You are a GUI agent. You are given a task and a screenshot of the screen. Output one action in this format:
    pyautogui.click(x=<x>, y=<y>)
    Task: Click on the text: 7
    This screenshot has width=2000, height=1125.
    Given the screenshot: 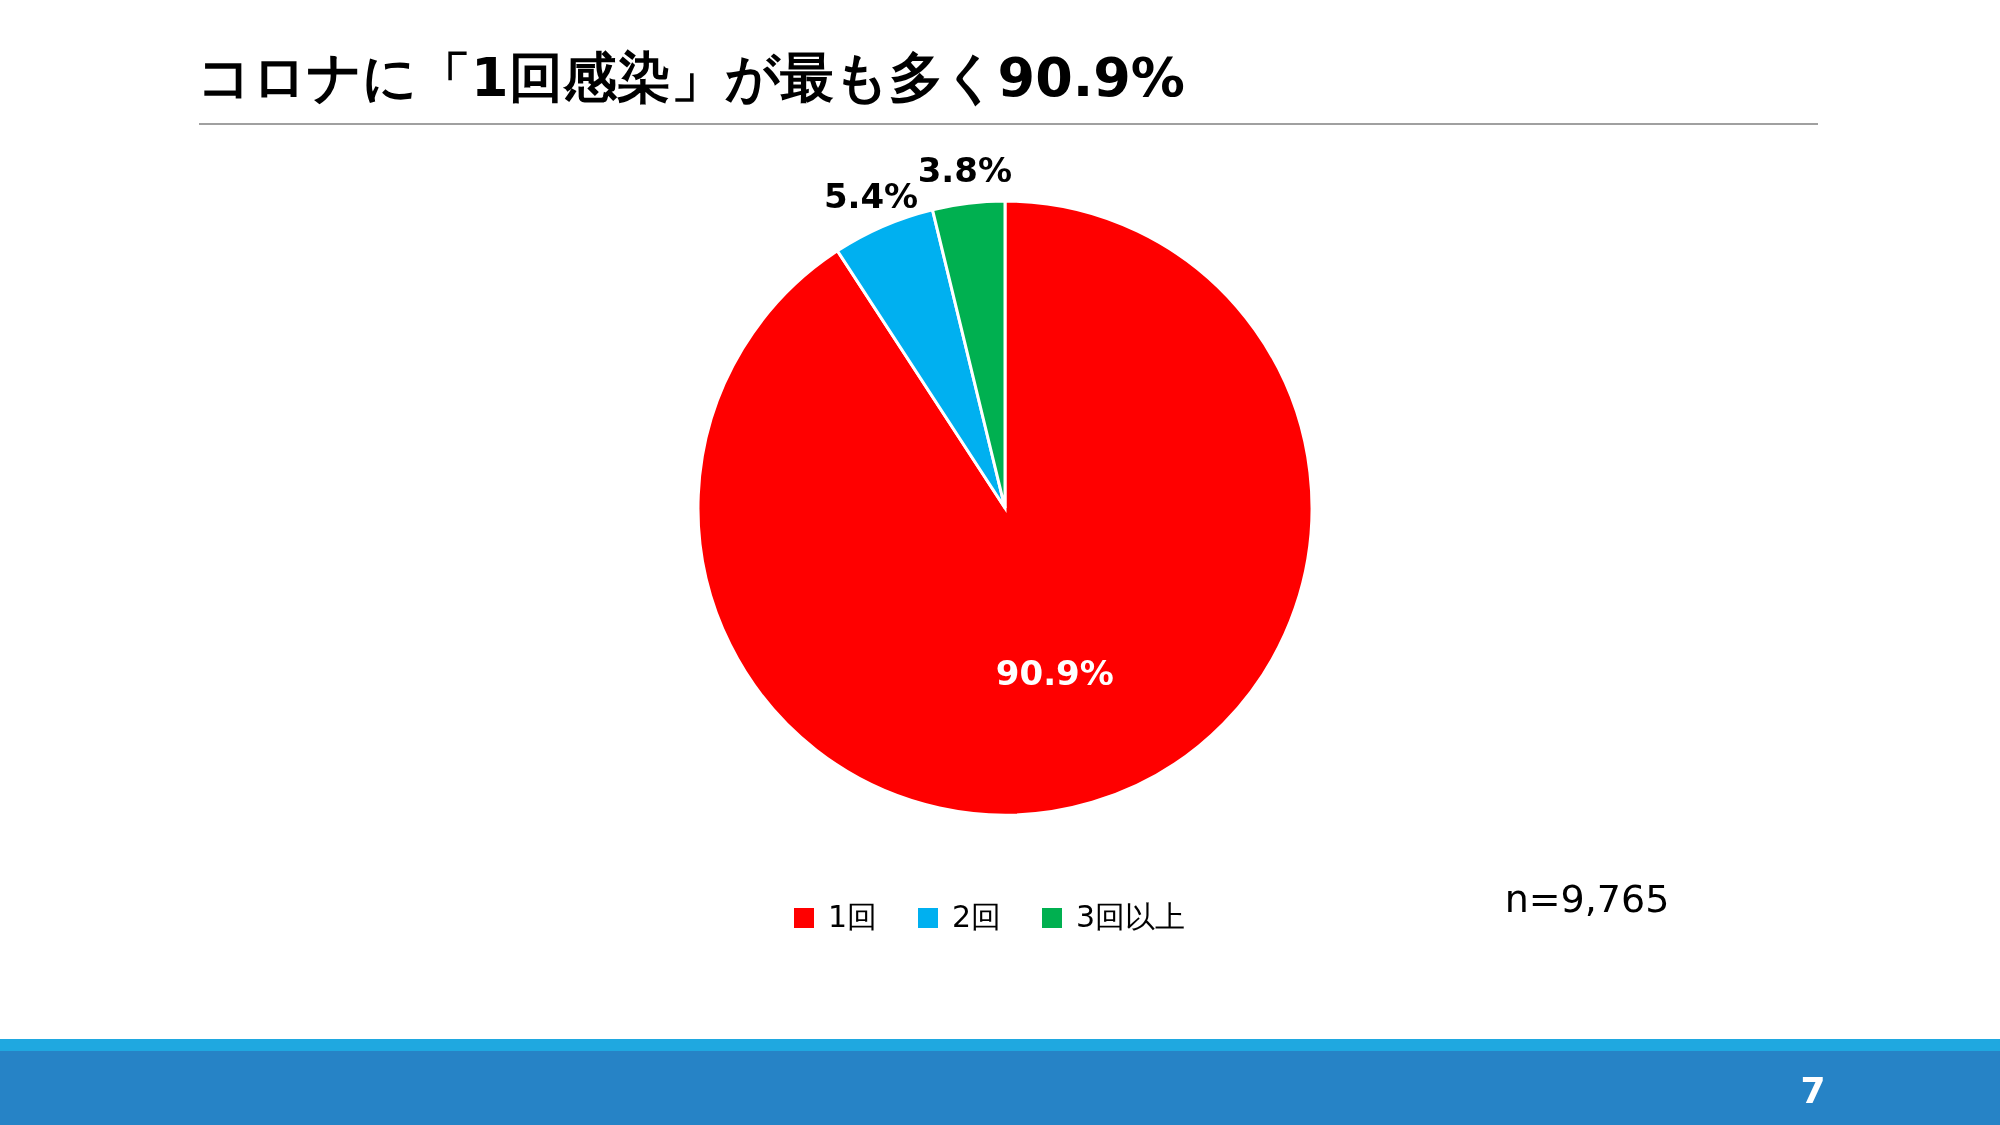 What is the action you would take?
    pyautogui.click(x=1813, y=1090)
    